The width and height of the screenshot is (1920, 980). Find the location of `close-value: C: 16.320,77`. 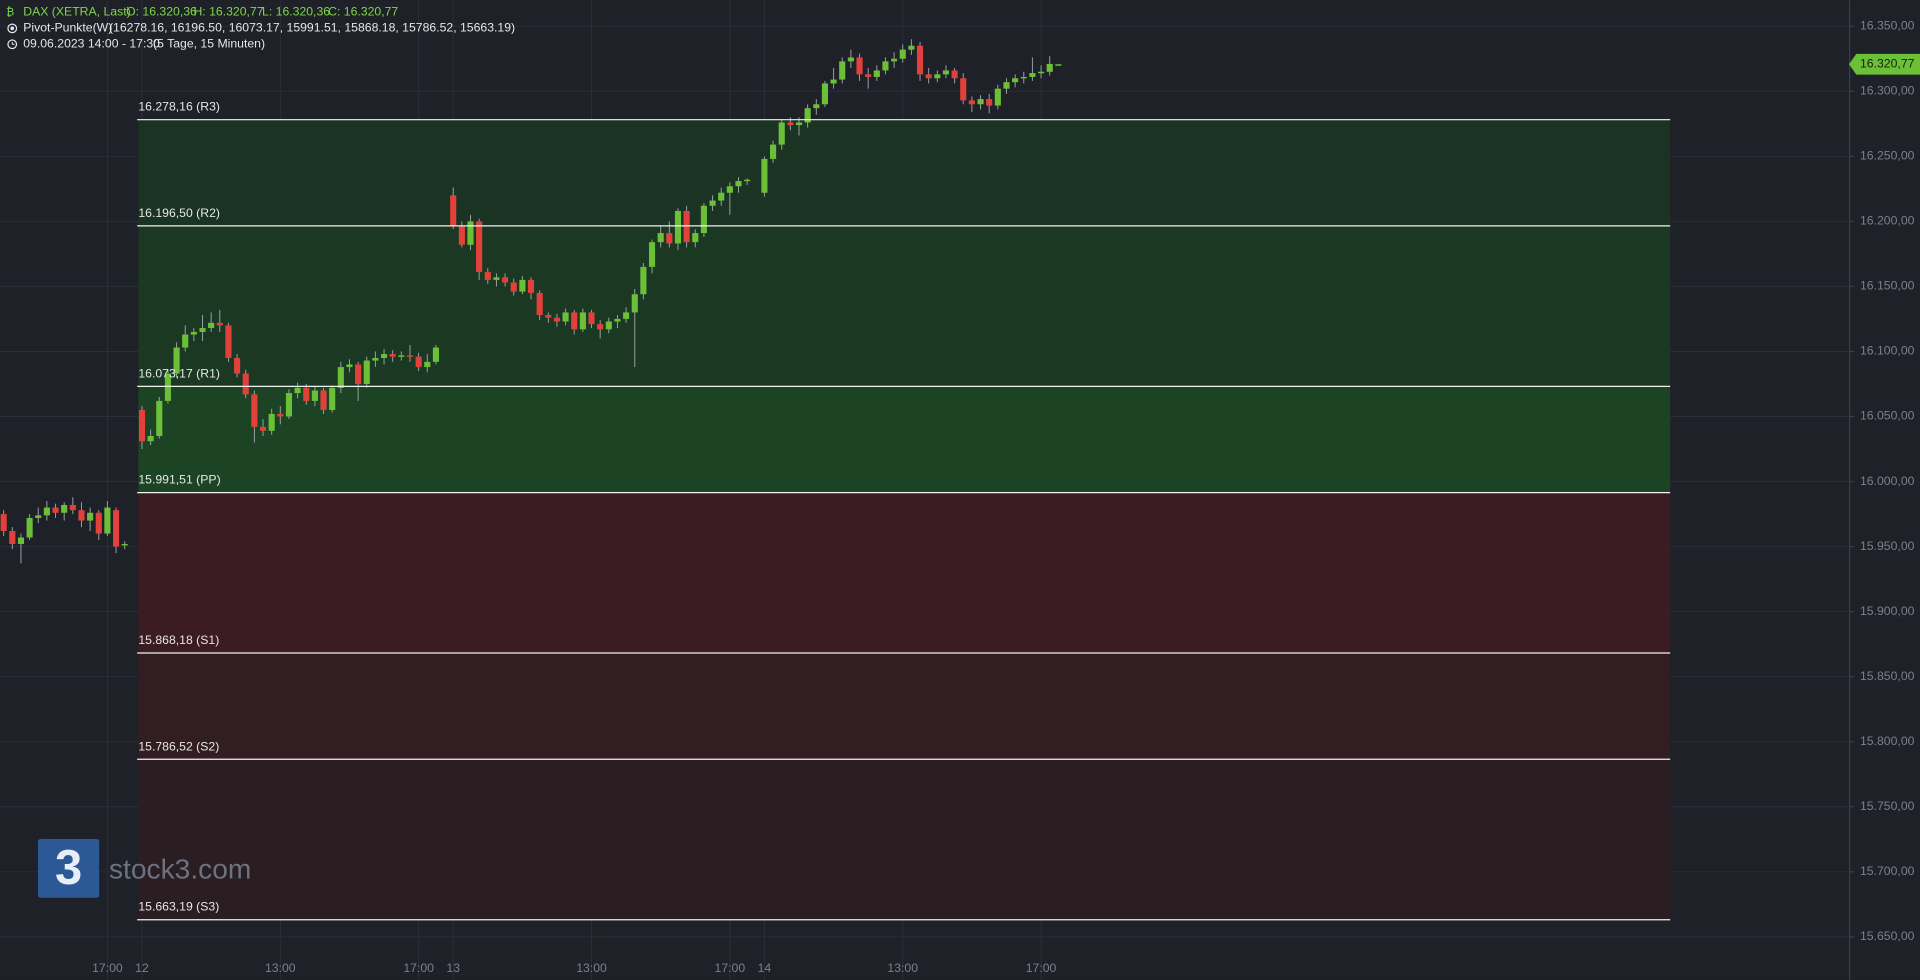

close-value: C: 16.320,77 is located at coordinates (363, 12).